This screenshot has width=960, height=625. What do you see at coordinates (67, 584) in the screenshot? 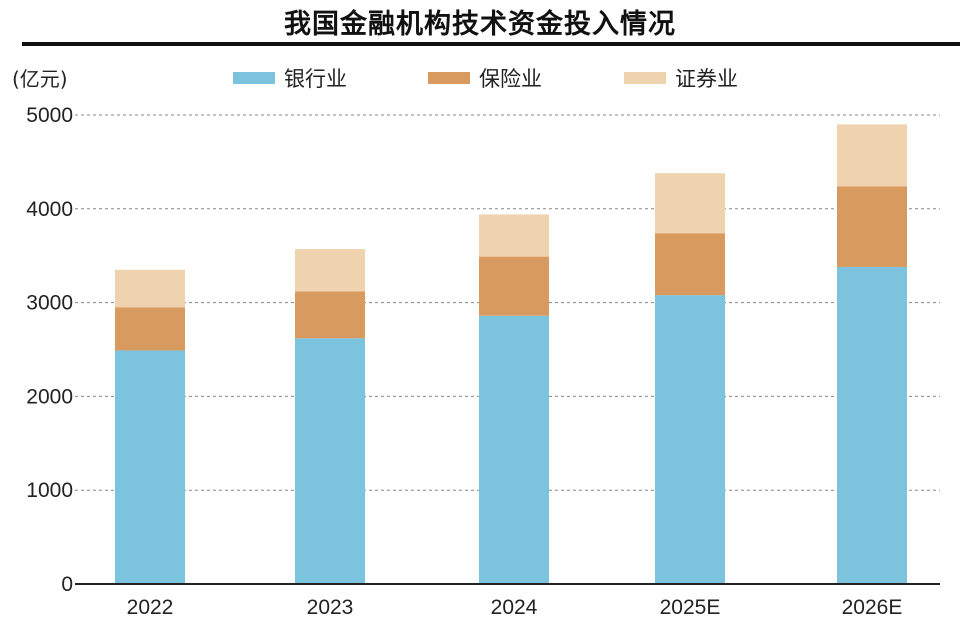
I see `y-tick-label: 0` at bounding box center [67, 584].